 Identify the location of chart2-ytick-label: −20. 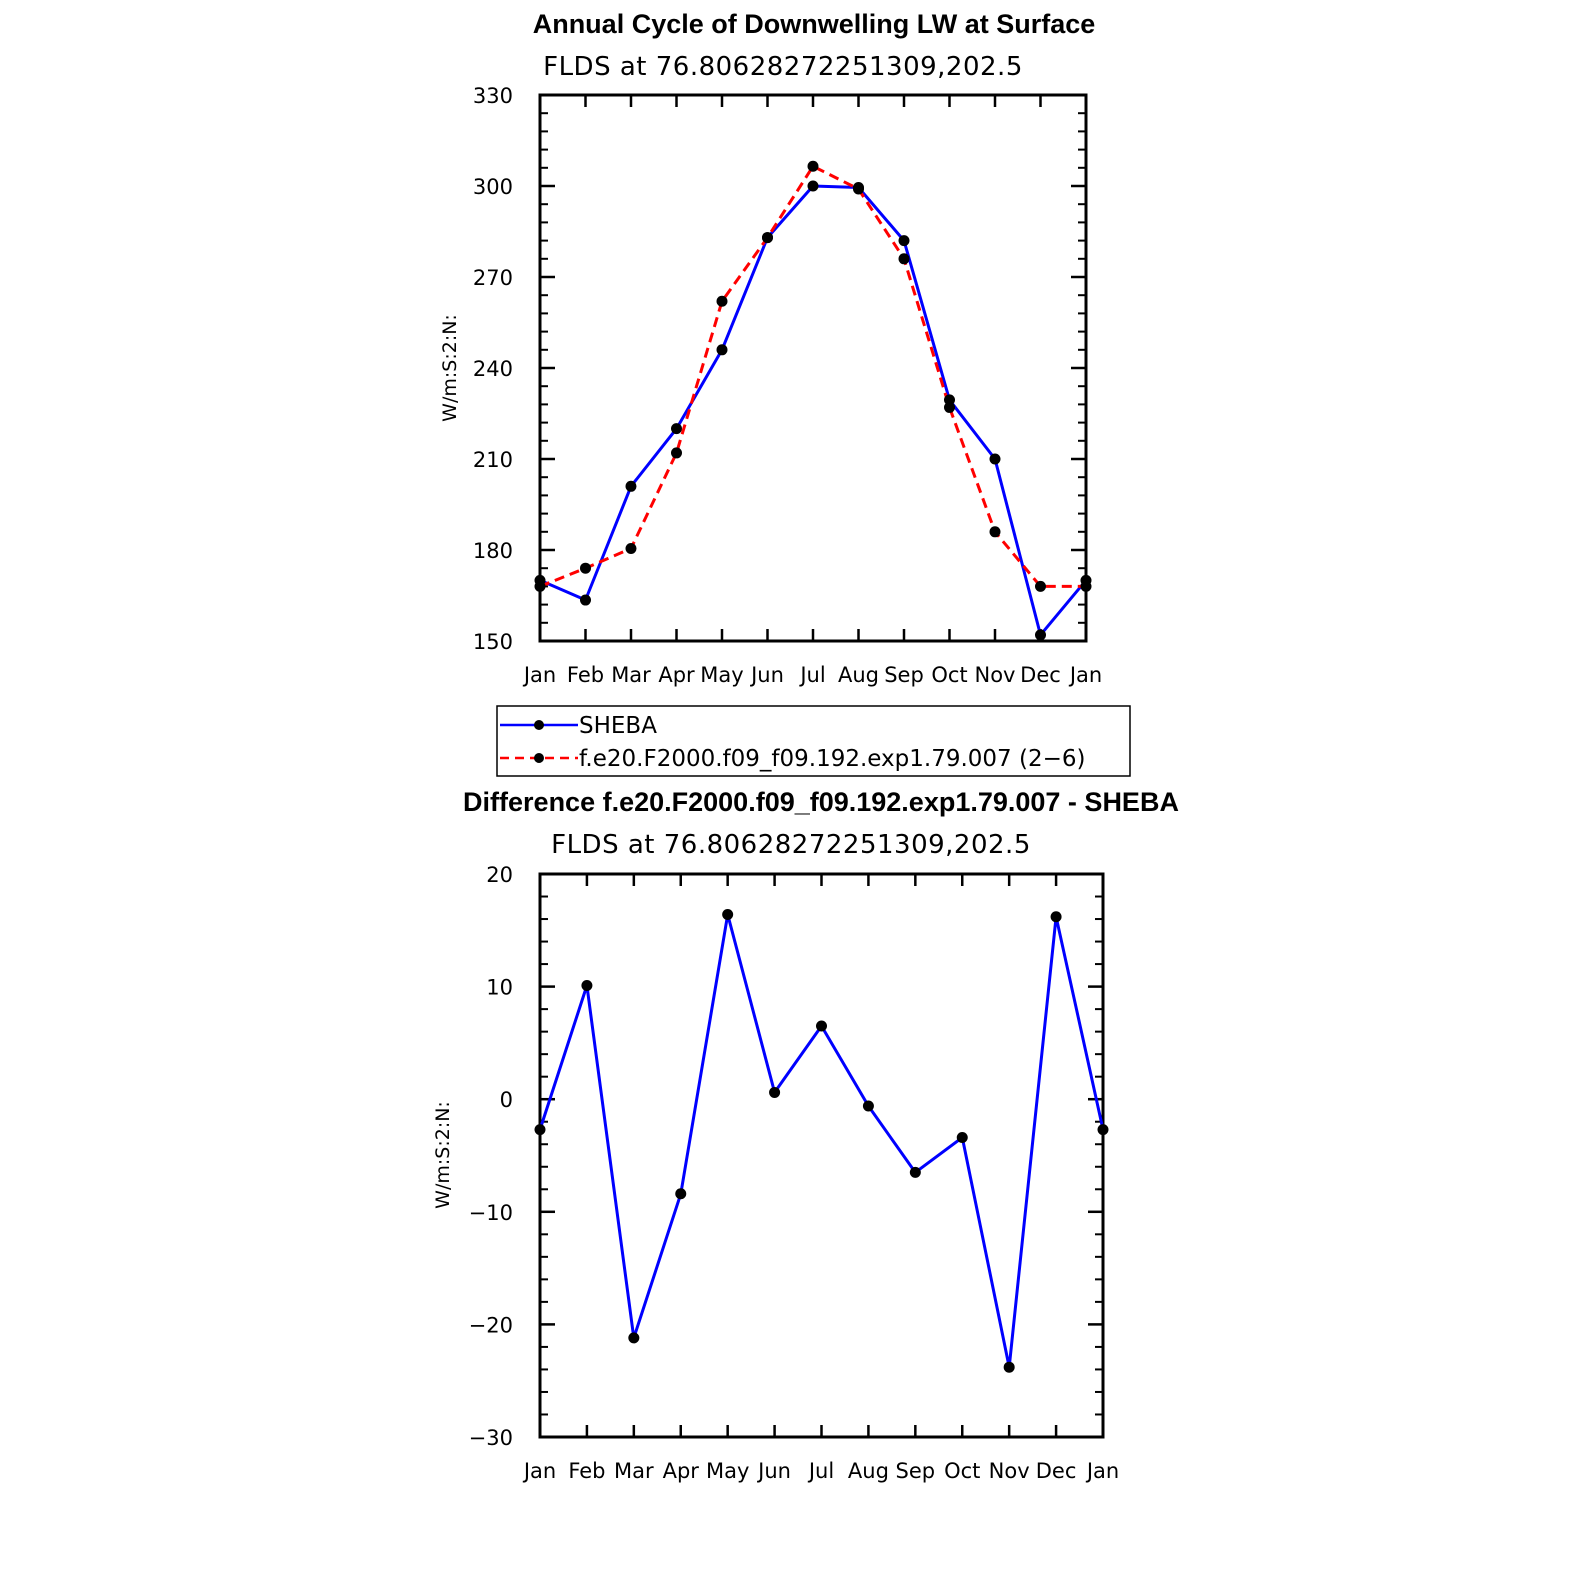
(491, 1325).